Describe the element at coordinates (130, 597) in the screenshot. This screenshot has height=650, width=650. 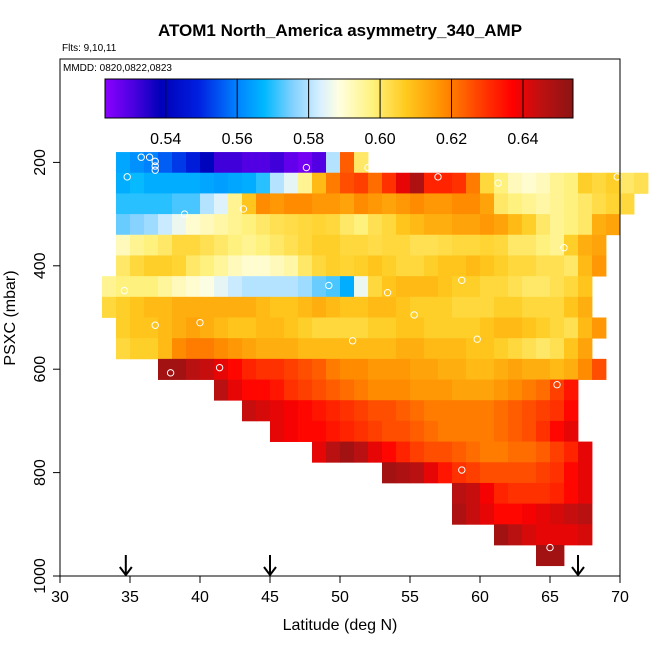
I see `x-tick-label: 35` at that location.